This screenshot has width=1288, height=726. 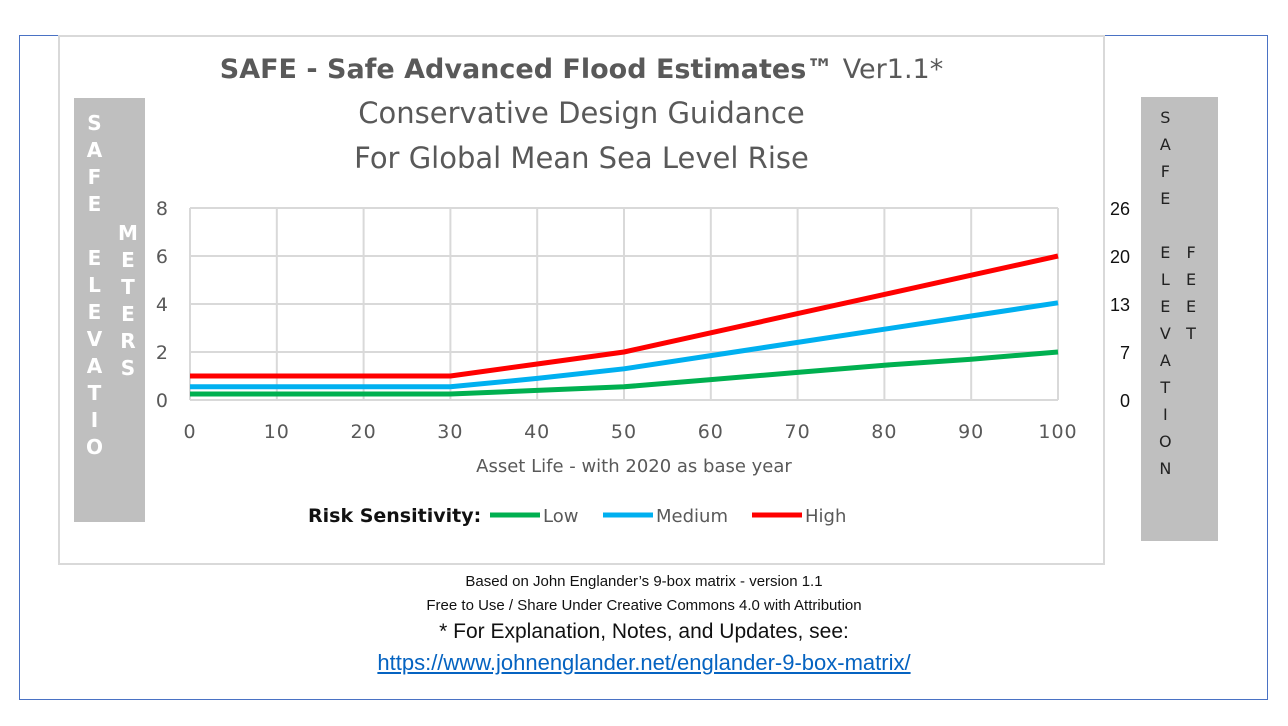 What do you see at coordinates (450, 432) in the screenshot?
I see `x-tick-label: 30` at bounding box center [450, 432].